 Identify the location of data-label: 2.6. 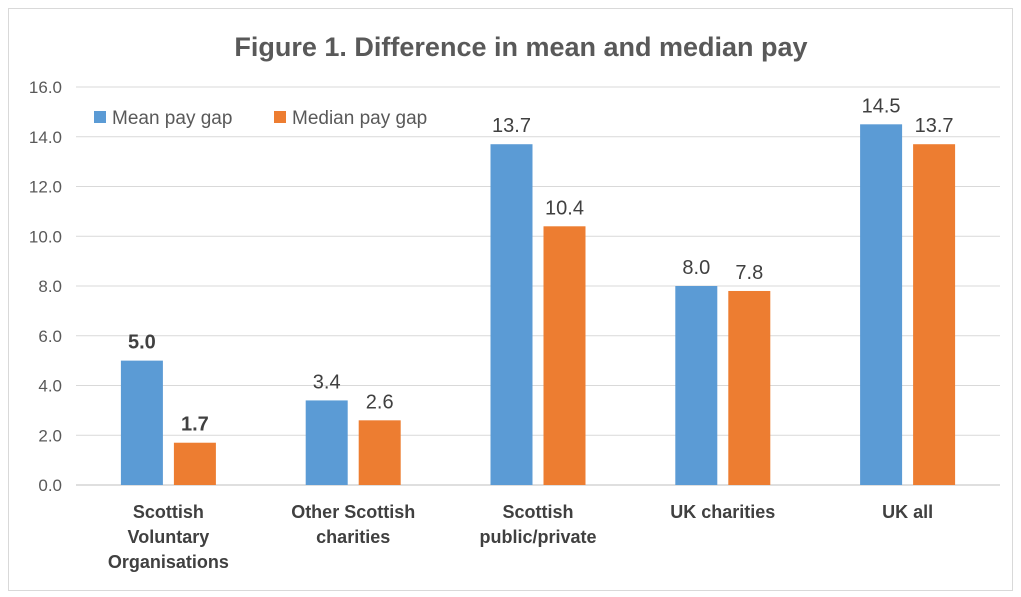
(380, 402).